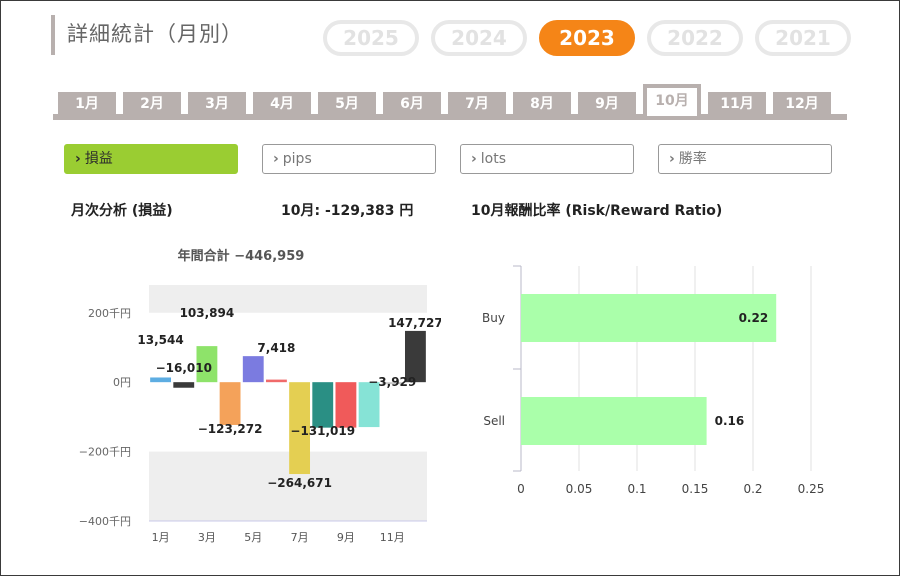  What do you see at coordinates (412, 104) in the screenshot?
I see `tab-month-6: 6月` at bounding box center [412, 104].